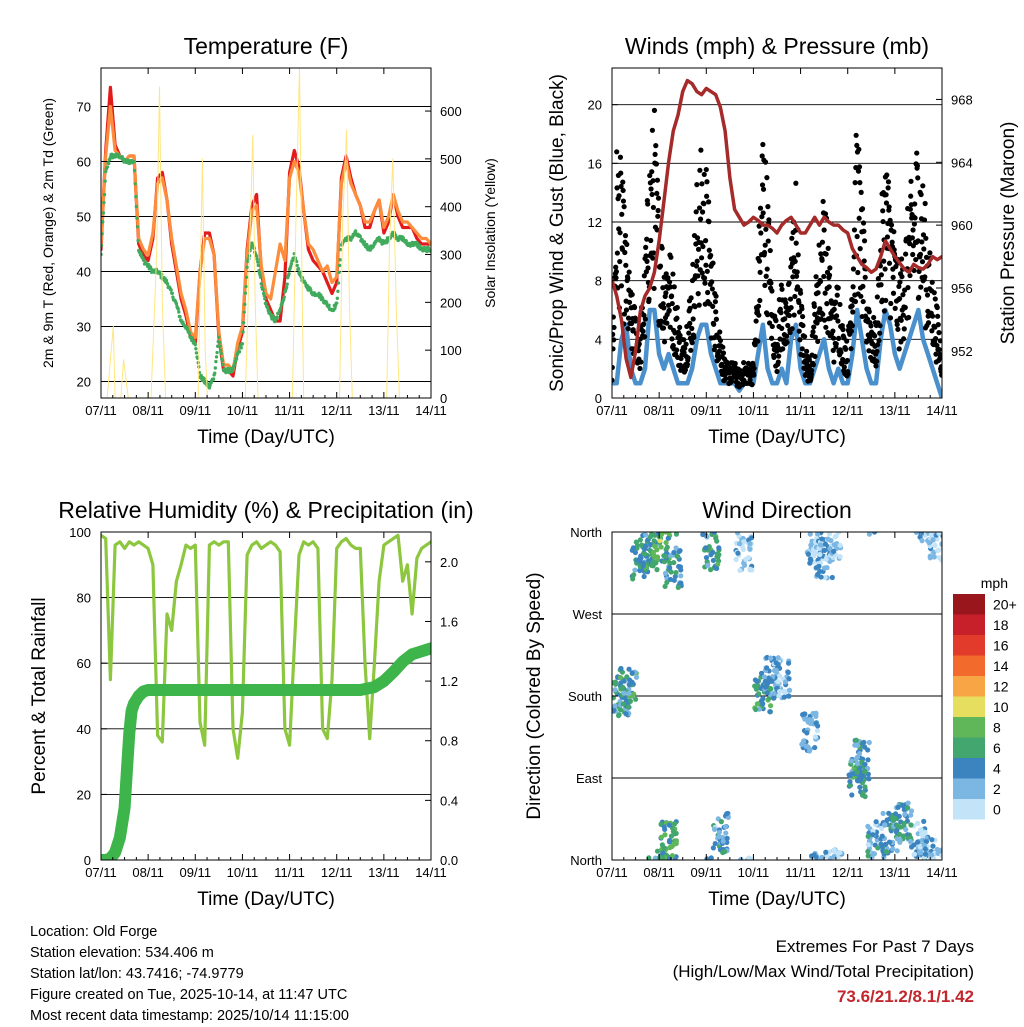  What do you see at coordinates (48, 233) in the screenshot?
I see `y-axis-label: 2m & 9m T (Red, Orange) & 2m Td (Green)` at bounding box center [48, 233].